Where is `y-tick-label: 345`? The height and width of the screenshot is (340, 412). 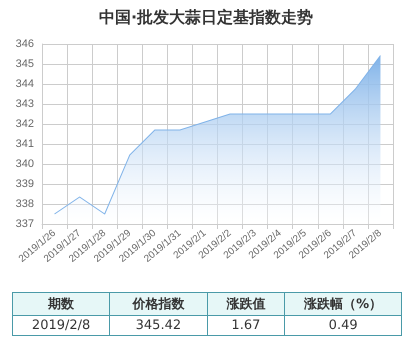 y-tick-label: 345 is located at coordinates (25, 64).